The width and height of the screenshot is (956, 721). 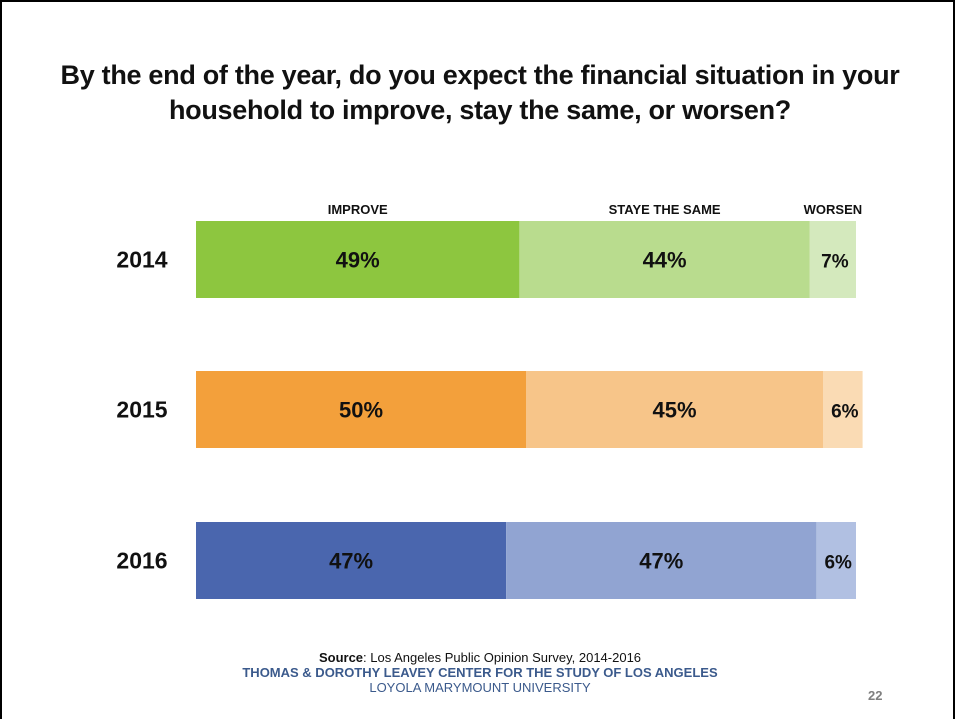 I want to click on data-label: 44%, so click(x=665, y=260).